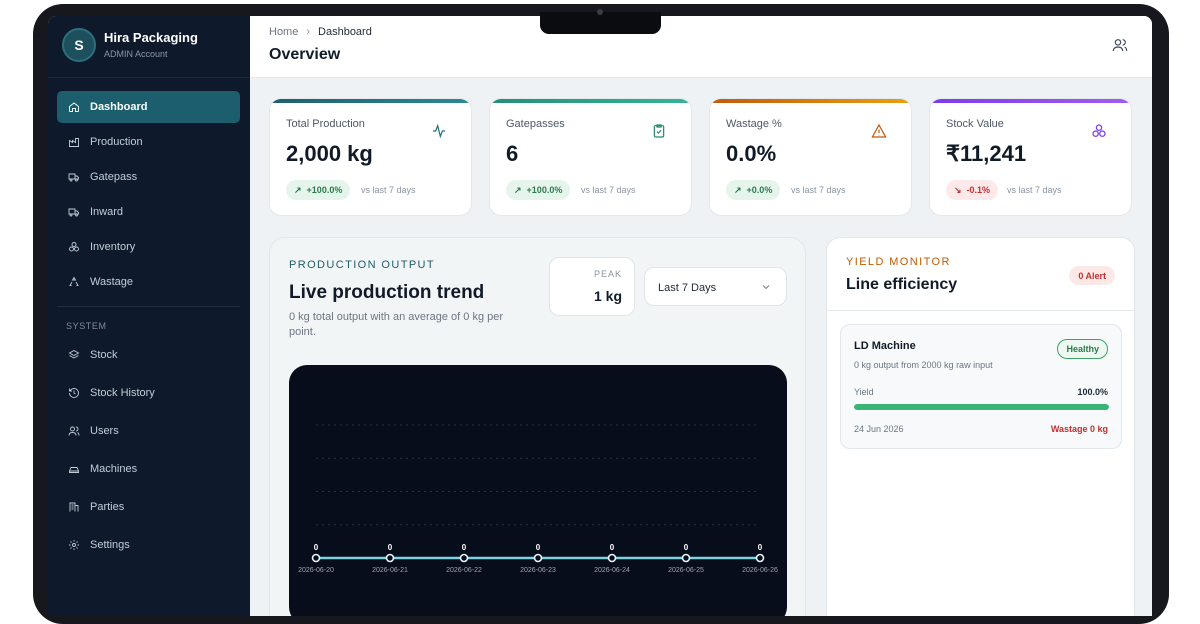 This screenshot has width=1200, height=624. I want to click on machine-icon, so click(74, 469).